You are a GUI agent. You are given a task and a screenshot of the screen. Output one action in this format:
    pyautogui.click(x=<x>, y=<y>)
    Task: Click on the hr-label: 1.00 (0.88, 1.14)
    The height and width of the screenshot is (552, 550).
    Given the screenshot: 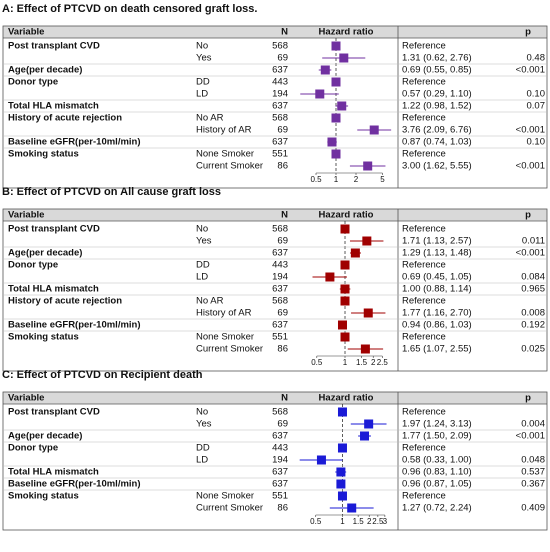 What is the action you would take?
    pyautogui.click(x=437, y=289)
    